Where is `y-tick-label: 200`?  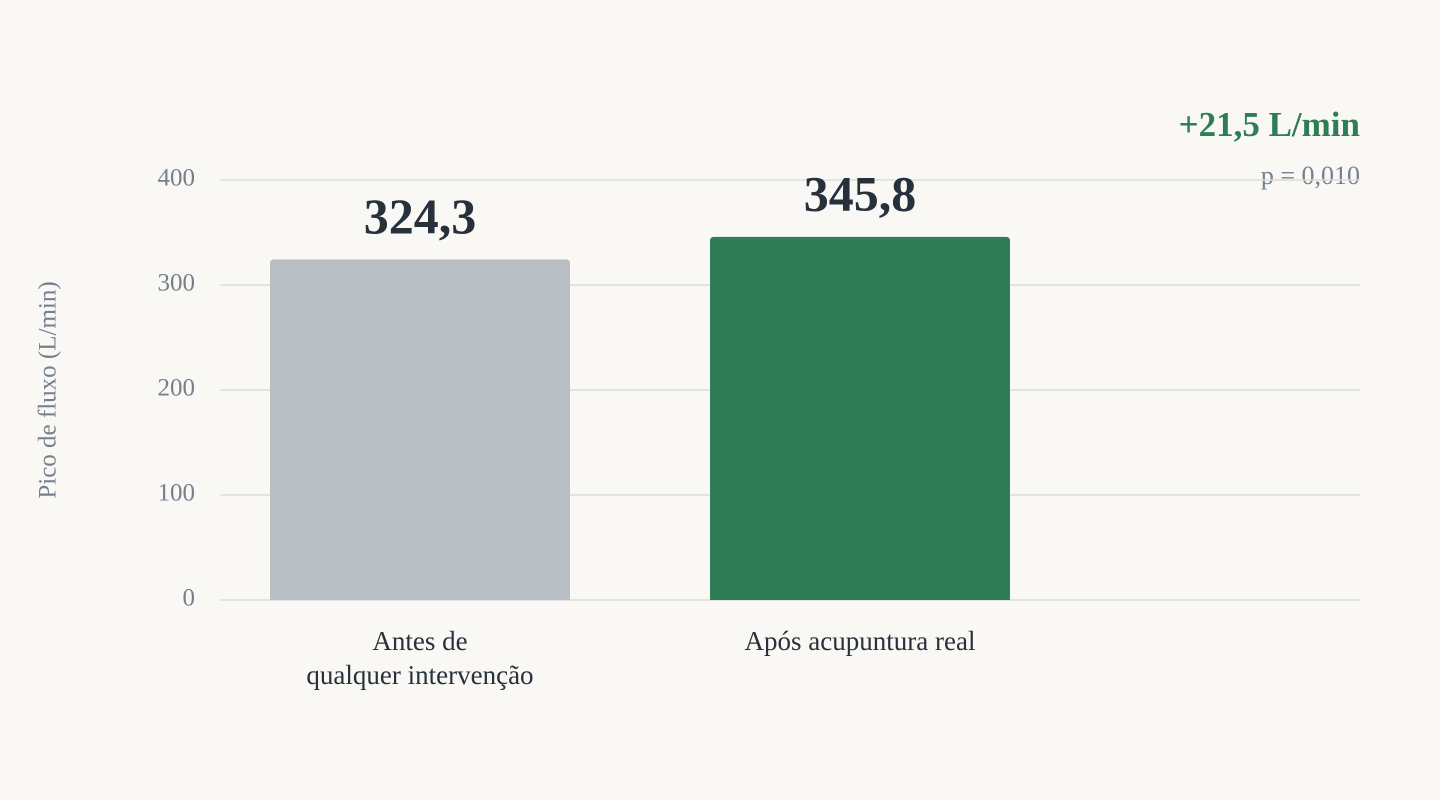
y-tick-label: 200 is located at coordinates (177, 388).